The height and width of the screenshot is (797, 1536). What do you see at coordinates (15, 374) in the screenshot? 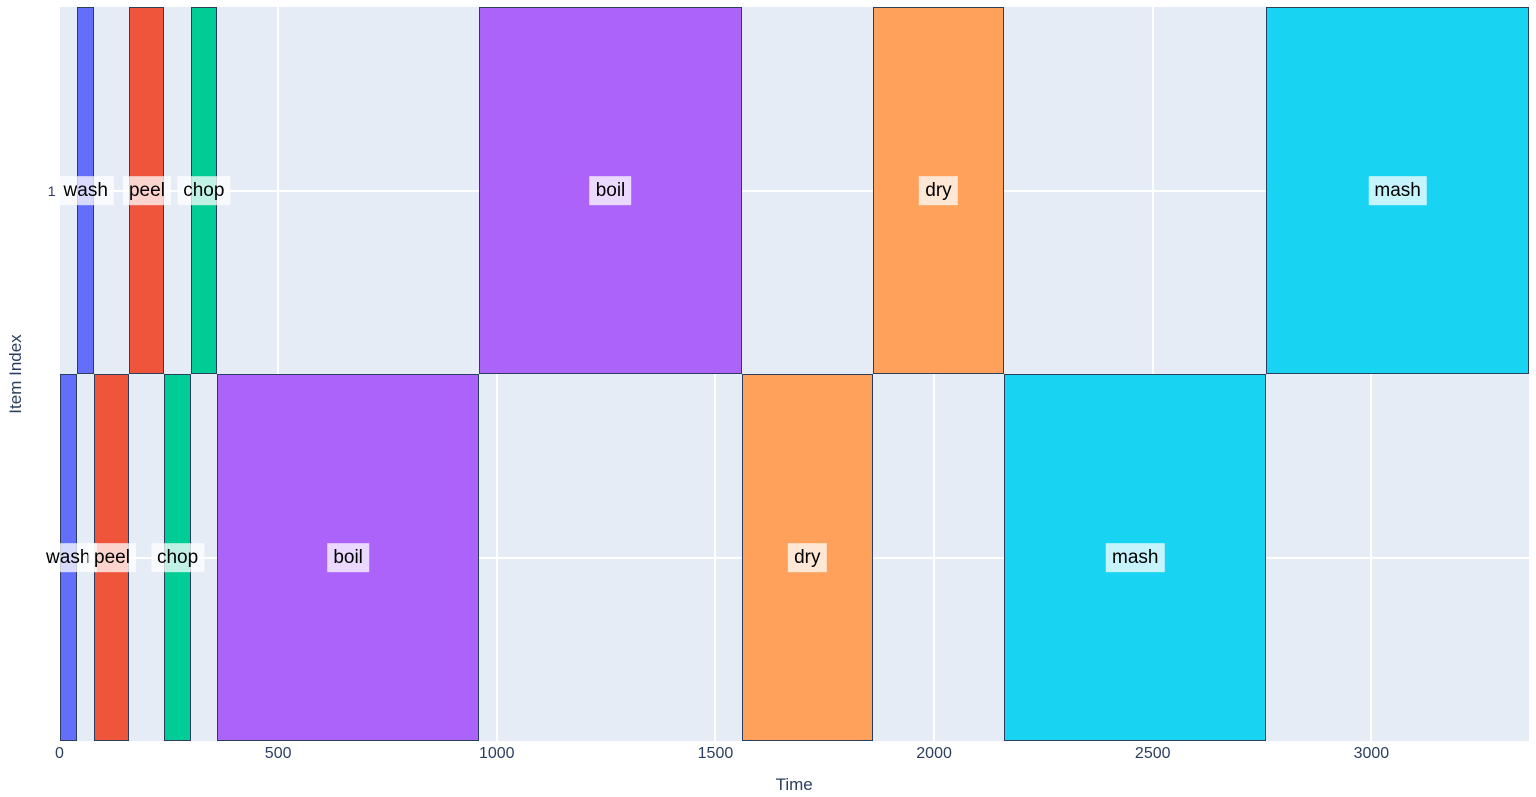
I see `y-axis-title: Item Index` at bounding box center [15, 374].